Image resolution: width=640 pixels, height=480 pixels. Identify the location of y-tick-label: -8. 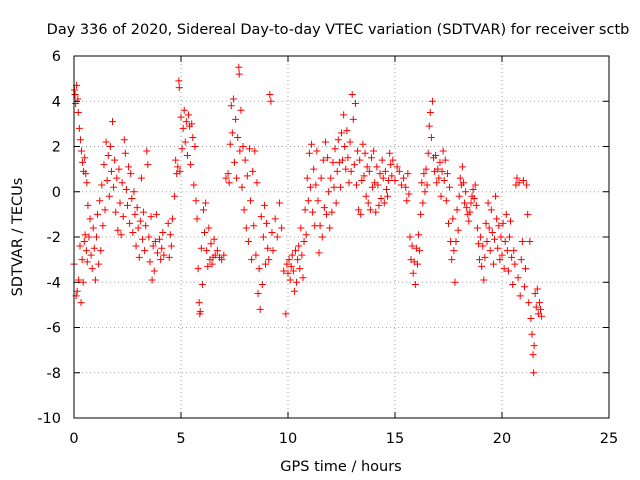
(54, 374).